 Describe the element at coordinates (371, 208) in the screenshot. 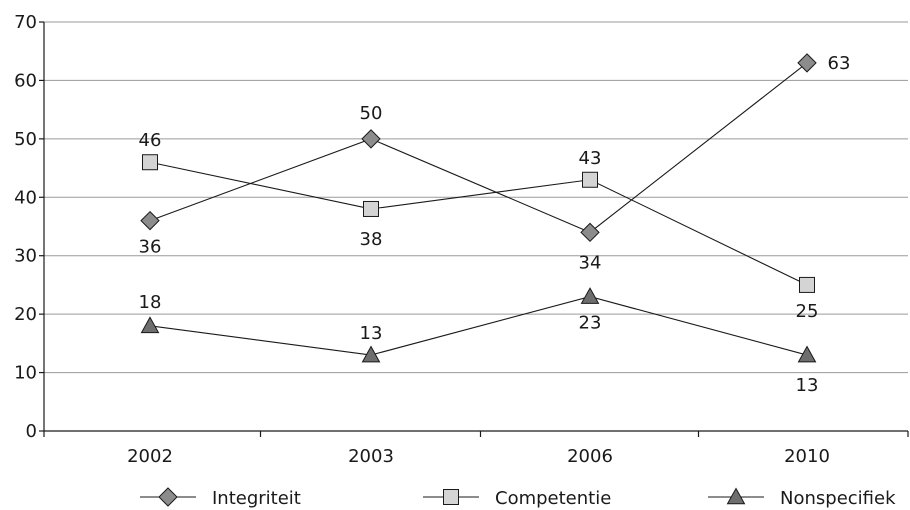

I see `point-competentie-2003` at that location.